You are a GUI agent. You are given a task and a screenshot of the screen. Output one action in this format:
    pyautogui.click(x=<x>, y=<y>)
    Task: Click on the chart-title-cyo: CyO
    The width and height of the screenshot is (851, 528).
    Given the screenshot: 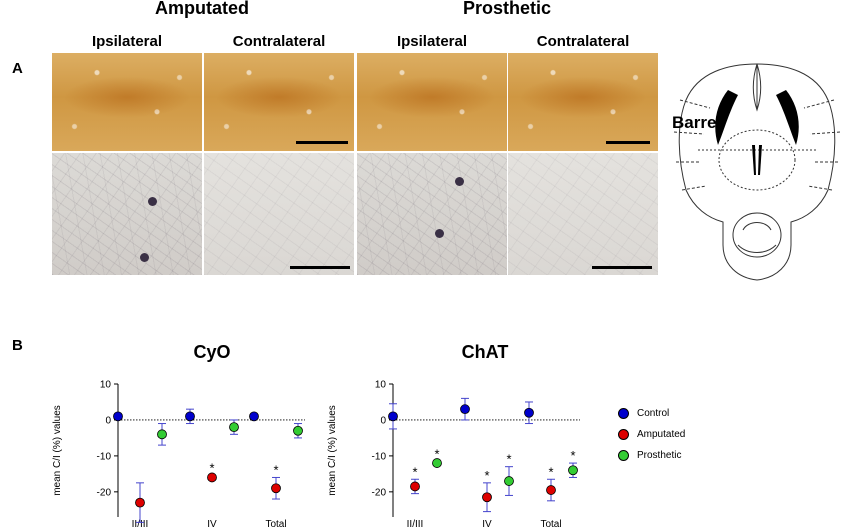 What is the action you would take?
    pyautogui.click(x=212, y=352)
    